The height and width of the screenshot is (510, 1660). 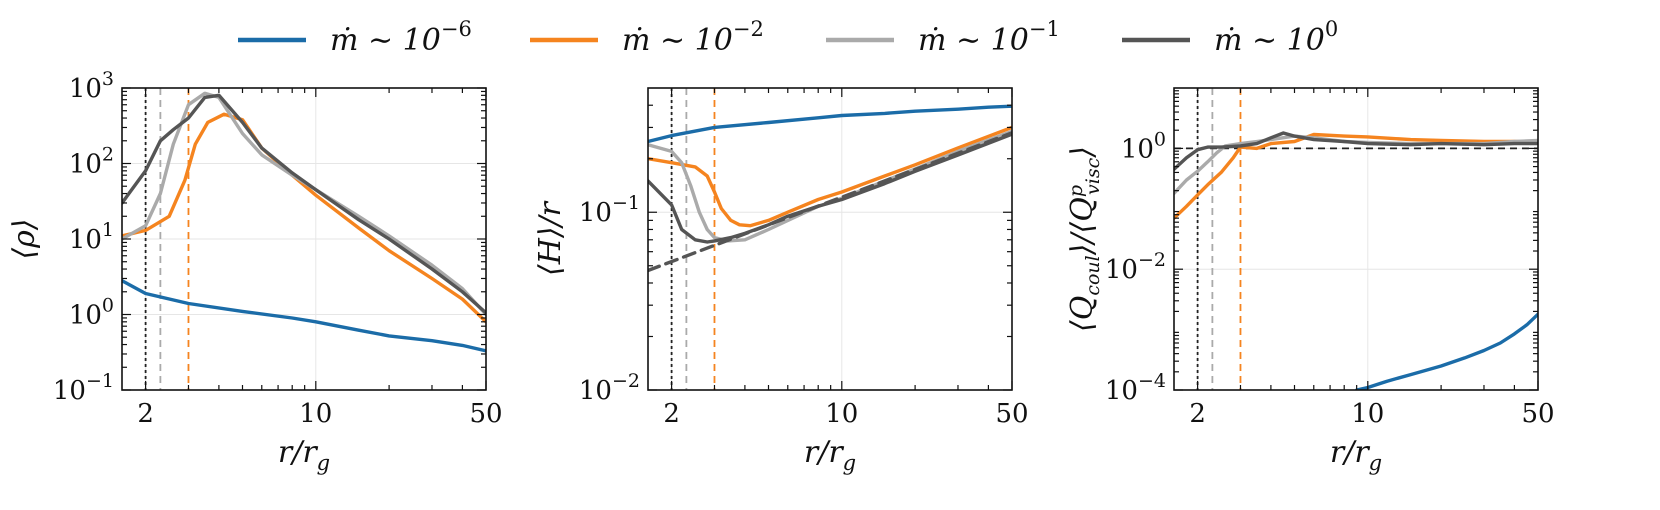 What do you see at coordinates (91, 162) in the screenshot?
I see `y-tick-label: 10²` at bounding box center [91, 162].